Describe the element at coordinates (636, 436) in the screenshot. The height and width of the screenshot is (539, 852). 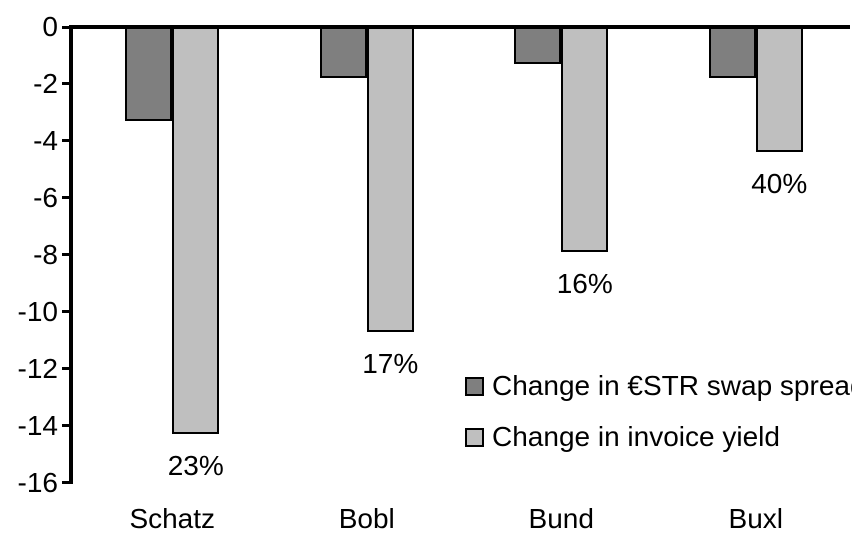
I see `legend-label-invoice-yield: Change in invoice yield` at that location.